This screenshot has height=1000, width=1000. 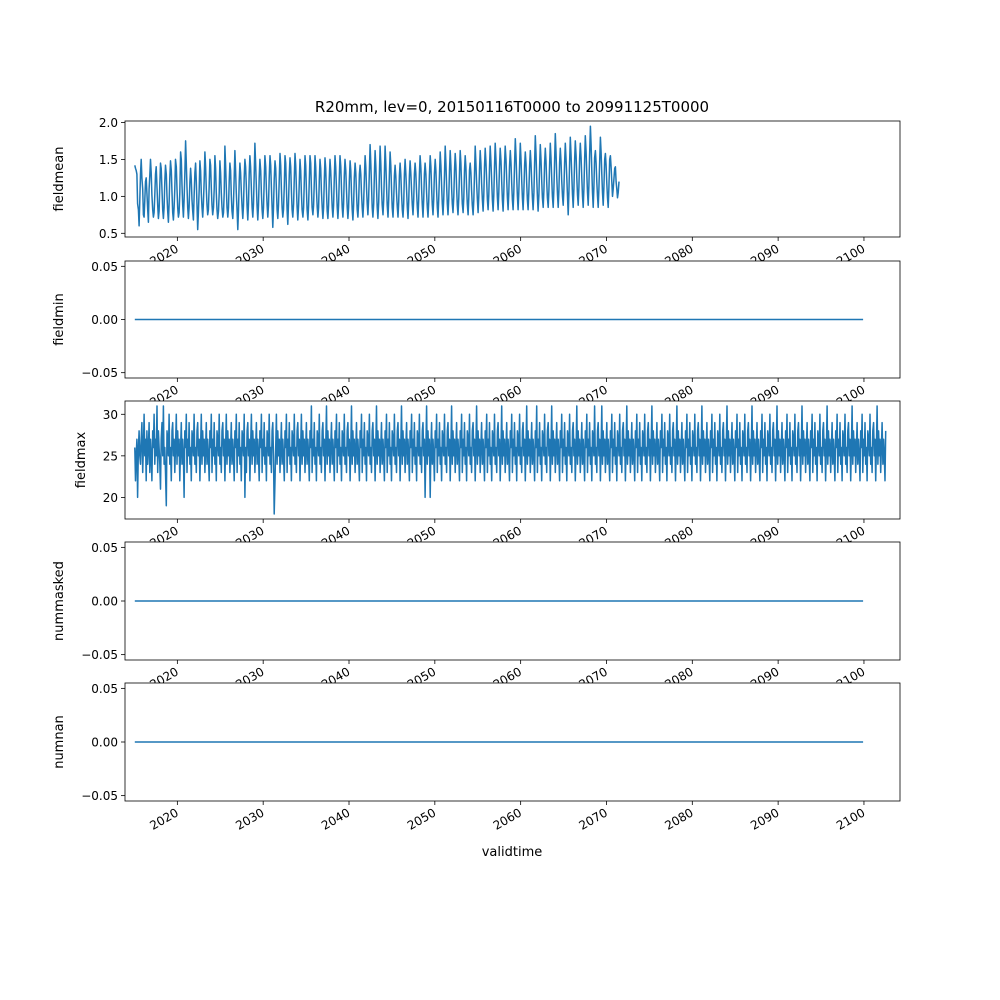 I want to click on y-axis-fieldmean: 0.5 1.0 1.5 2.0, so click(x=112, y=178).